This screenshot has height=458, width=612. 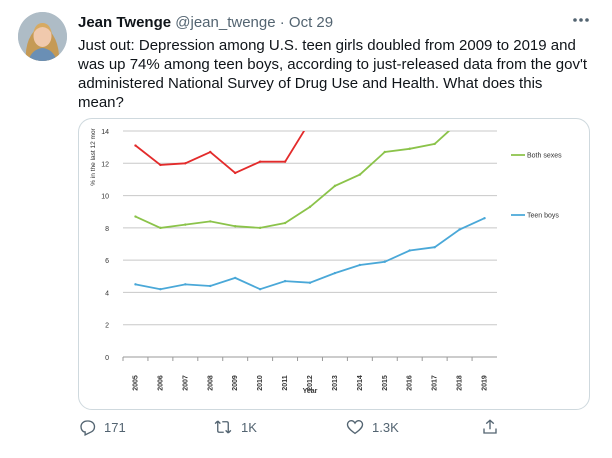 I want to click on more-horizontal-icon, so click(x=581, y=20).